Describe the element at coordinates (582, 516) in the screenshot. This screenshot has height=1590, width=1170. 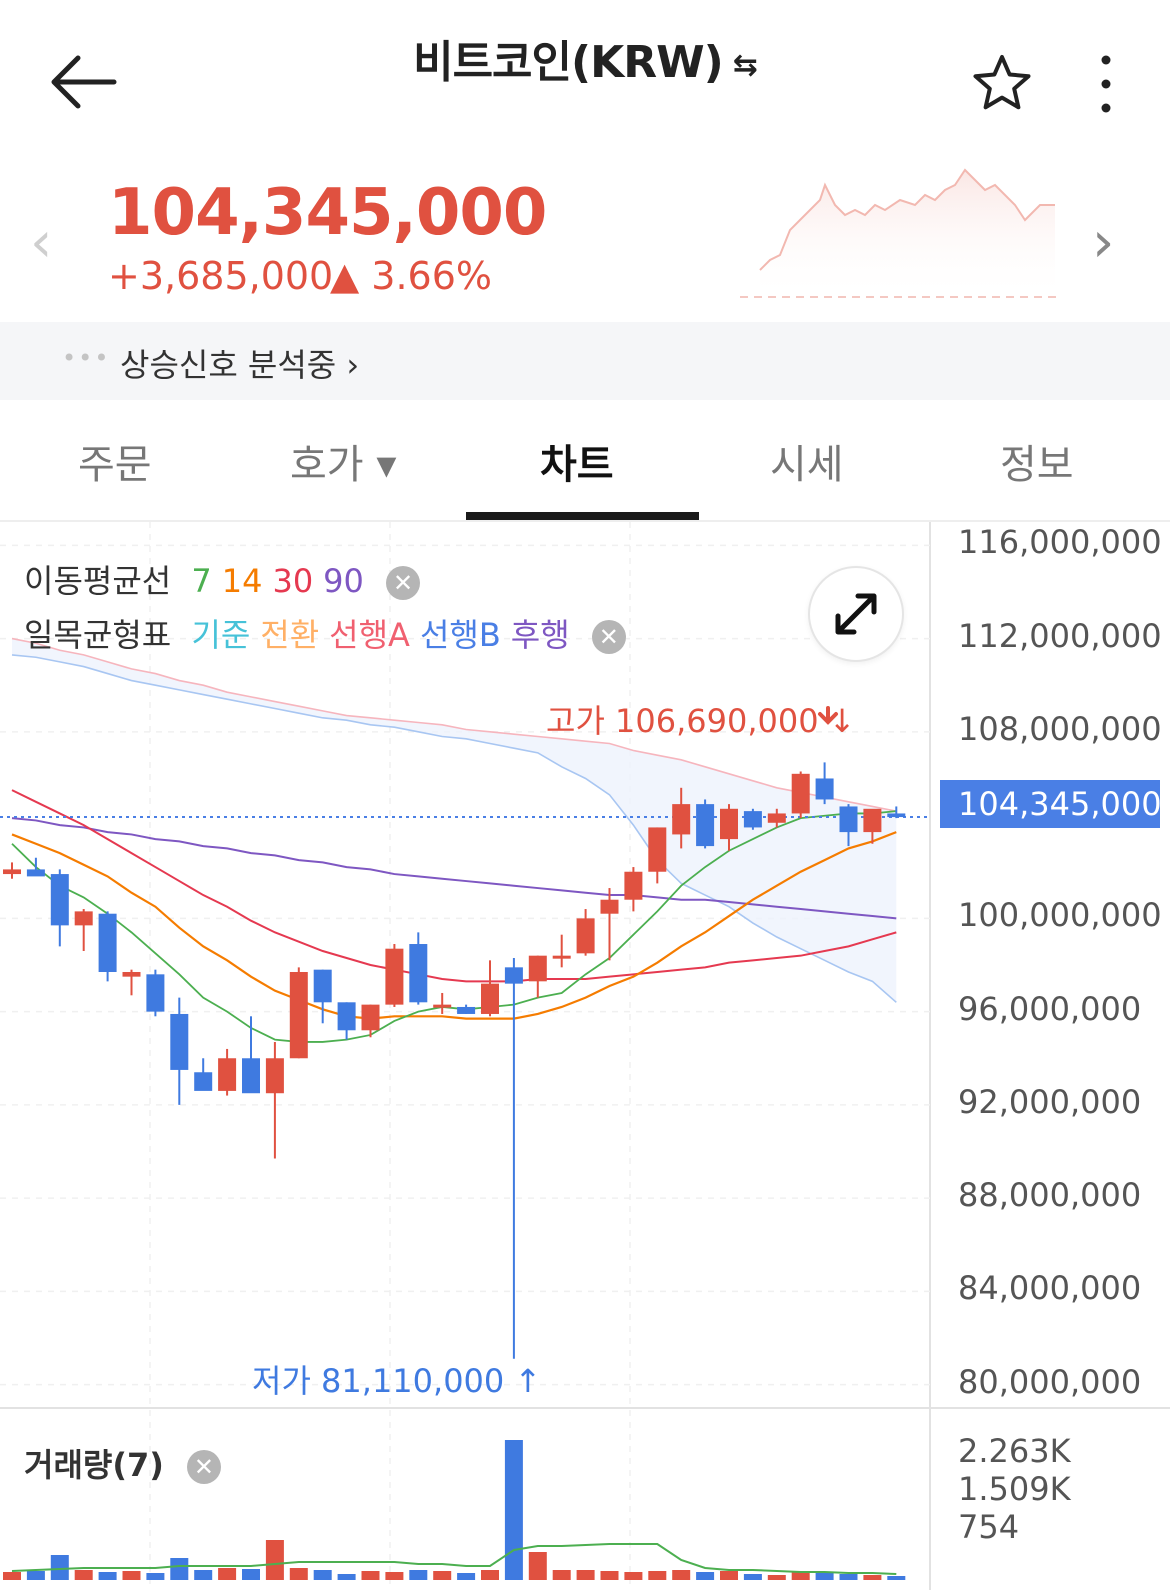
I see `active-tab-indicator` at that location.